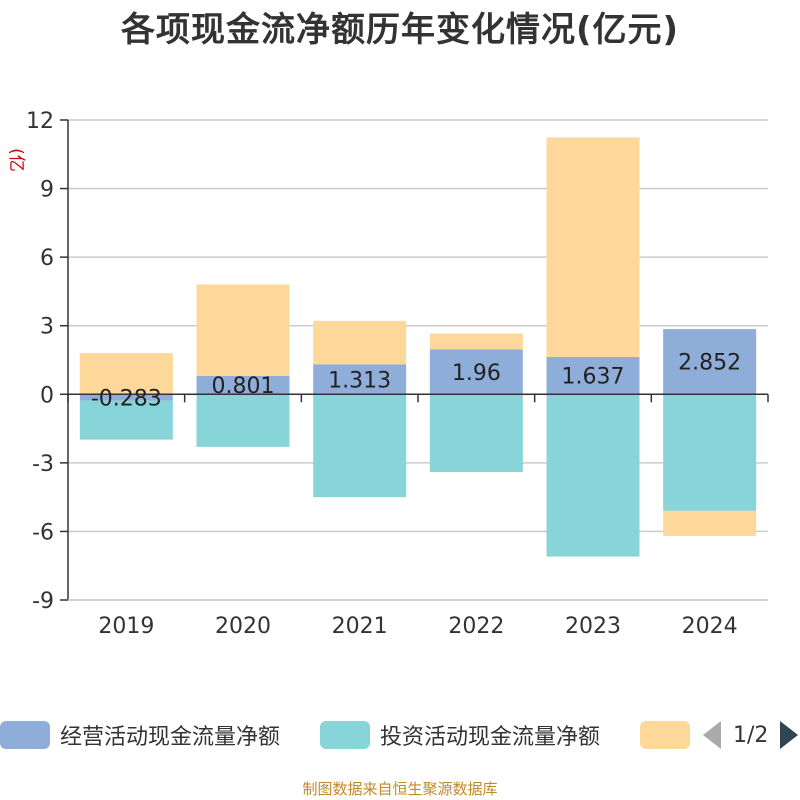 This screenshot has height=800, width=800. I want to click on bar-series0-2021, so click(360, 379).